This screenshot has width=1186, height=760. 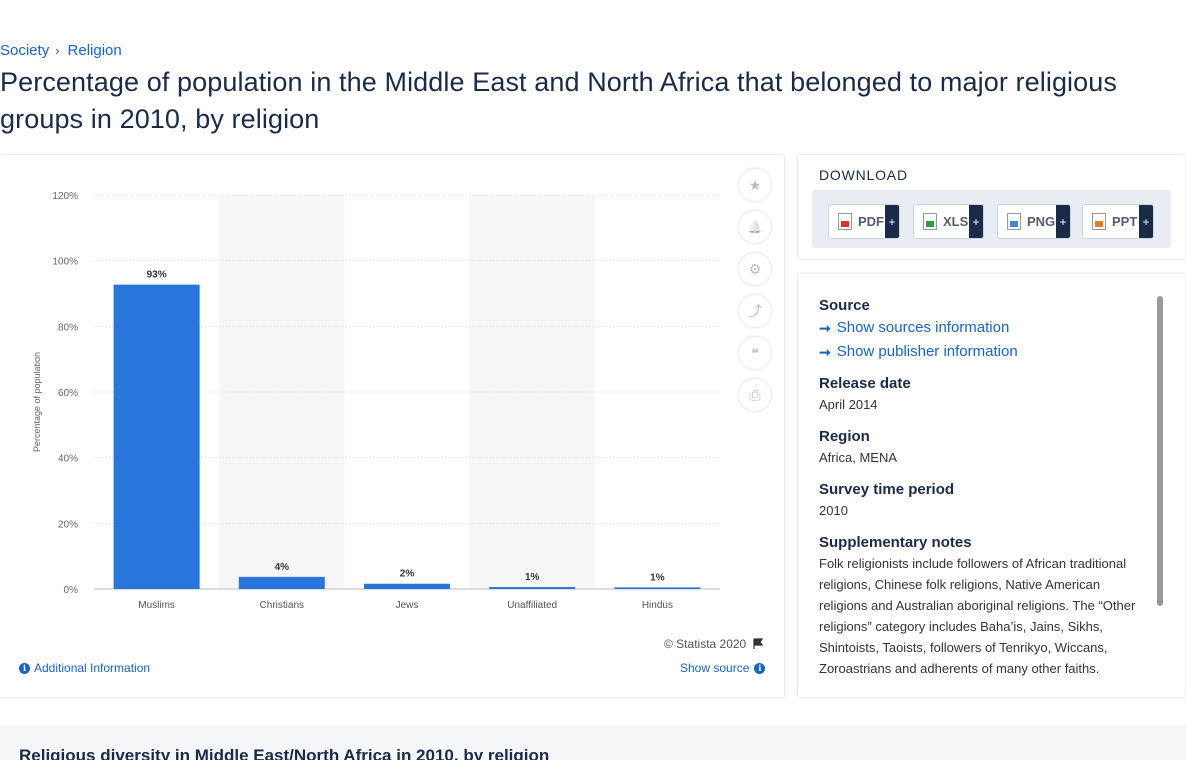 I want to click on show-publisher-link: ➞ Show publisher information, so click(x=981, y=352).